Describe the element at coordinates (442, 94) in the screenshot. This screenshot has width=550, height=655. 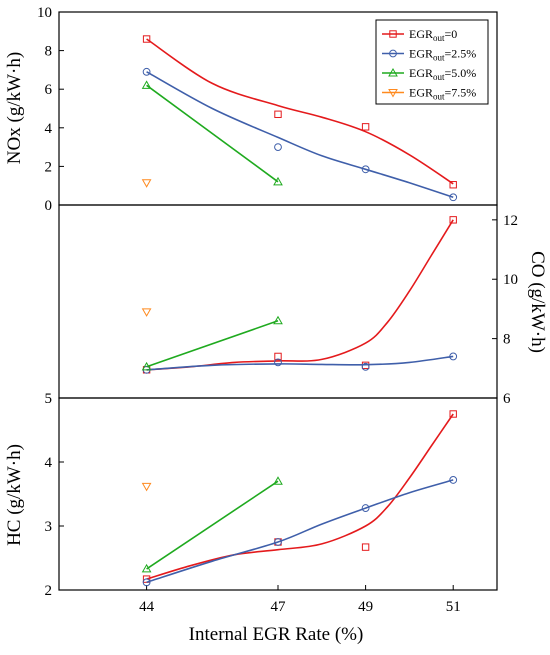
I see `legend-label: EGRout=7.5%` at that location.